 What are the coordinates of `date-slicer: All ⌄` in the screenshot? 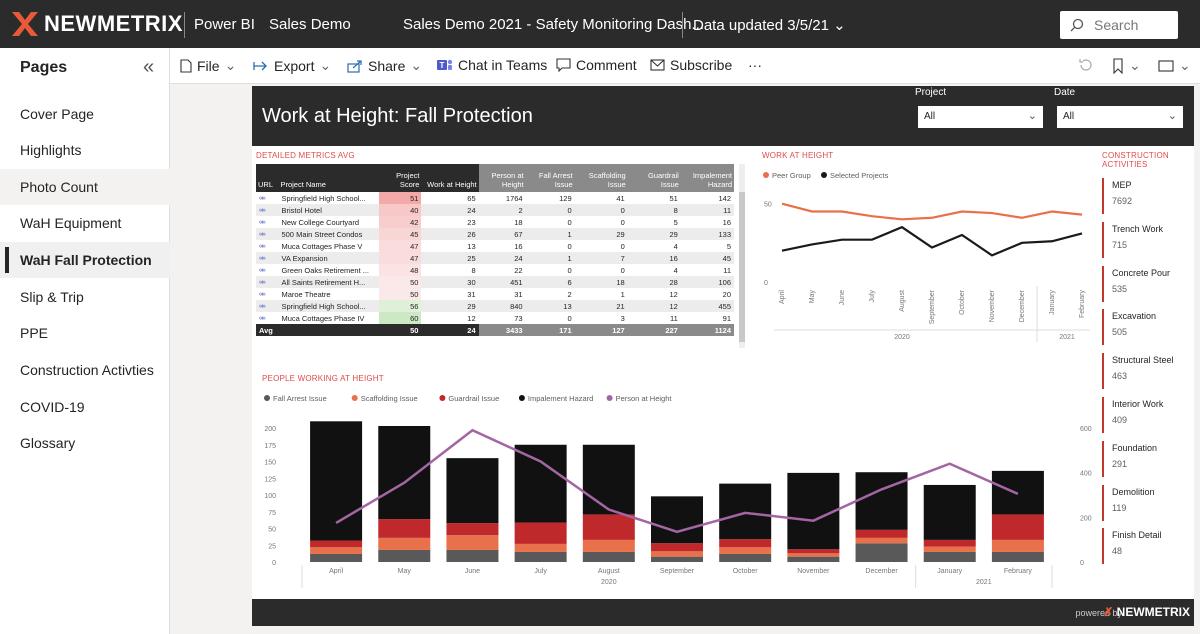 It's located at (1120, 117).